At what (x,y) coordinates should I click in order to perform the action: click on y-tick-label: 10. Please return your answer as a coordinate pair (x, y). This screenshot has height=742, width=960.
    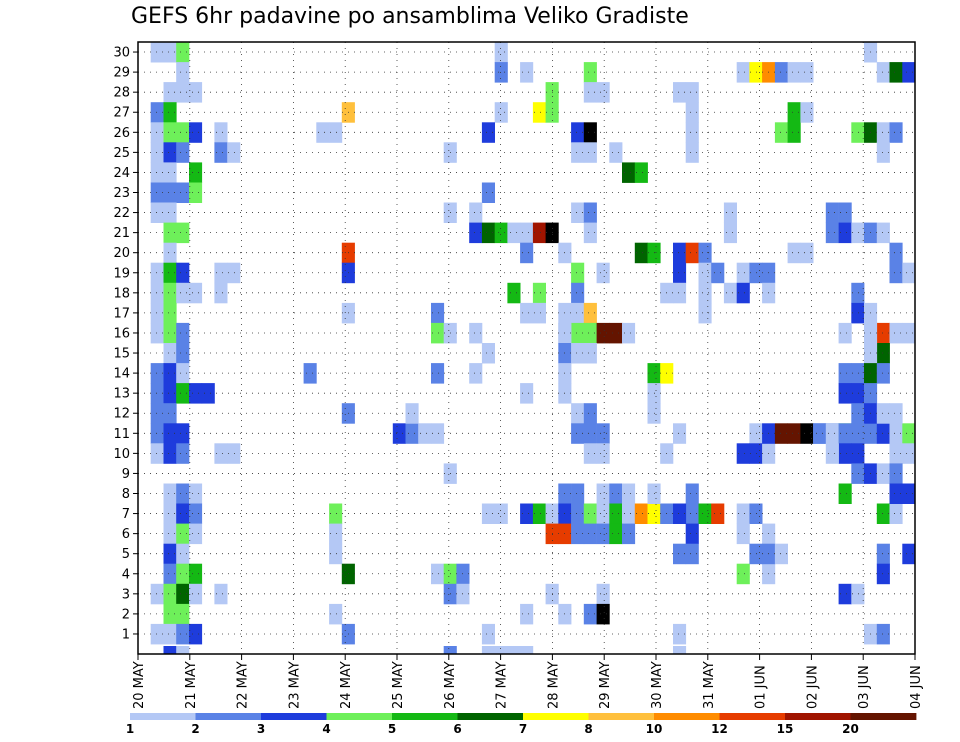
    Looking at the image, I should click on (121, 454).